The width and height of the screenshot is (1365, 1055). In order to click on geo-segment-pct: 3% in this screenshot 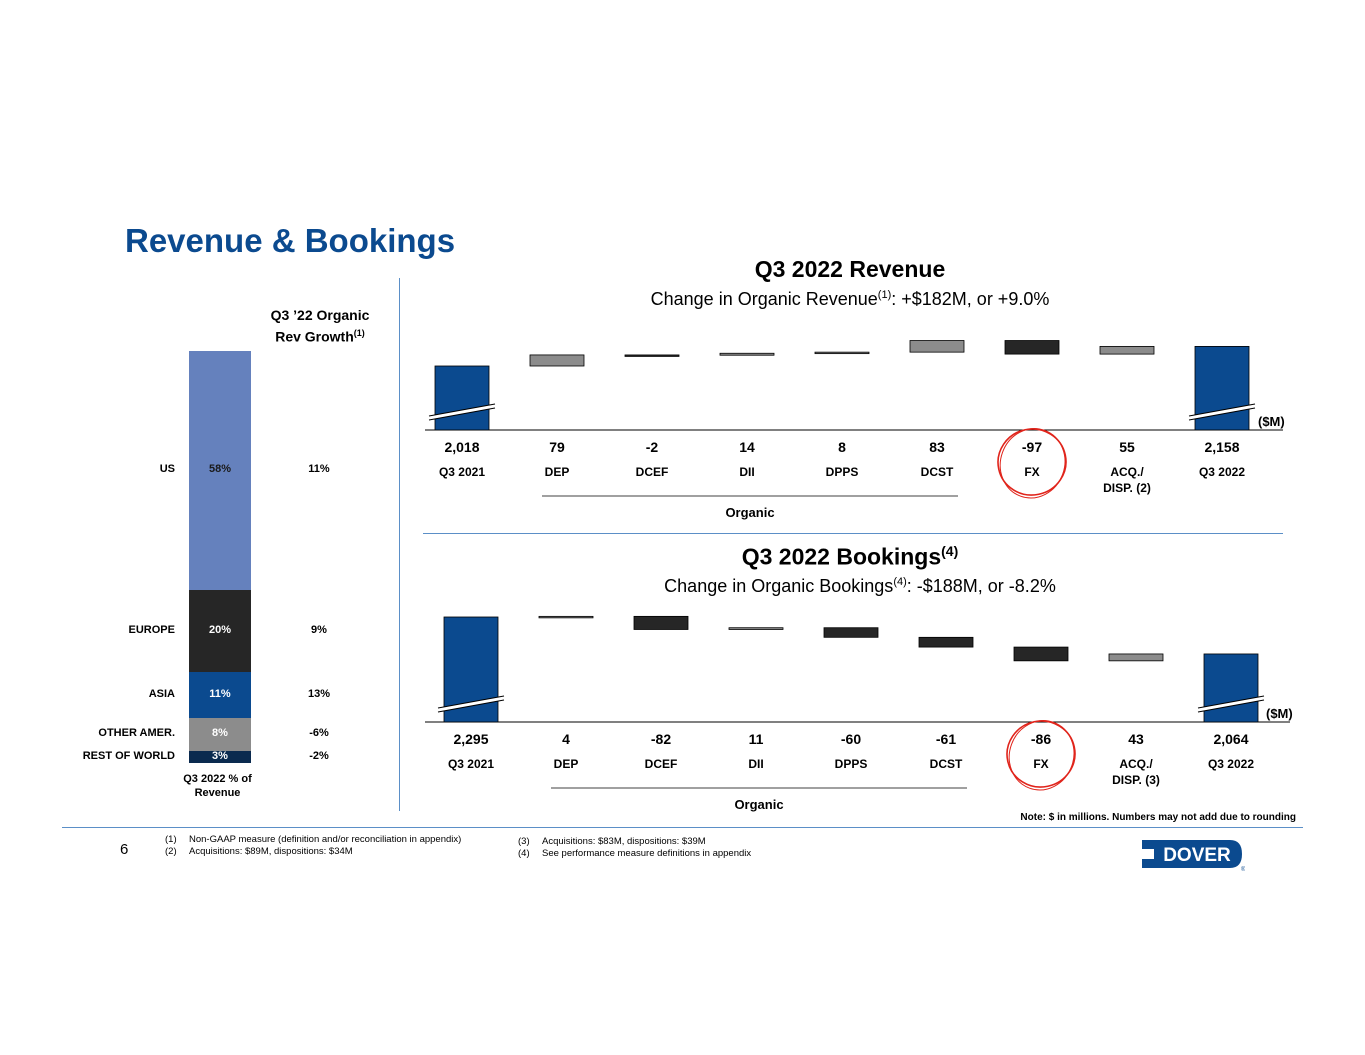, I will do `click(220, 755)`.